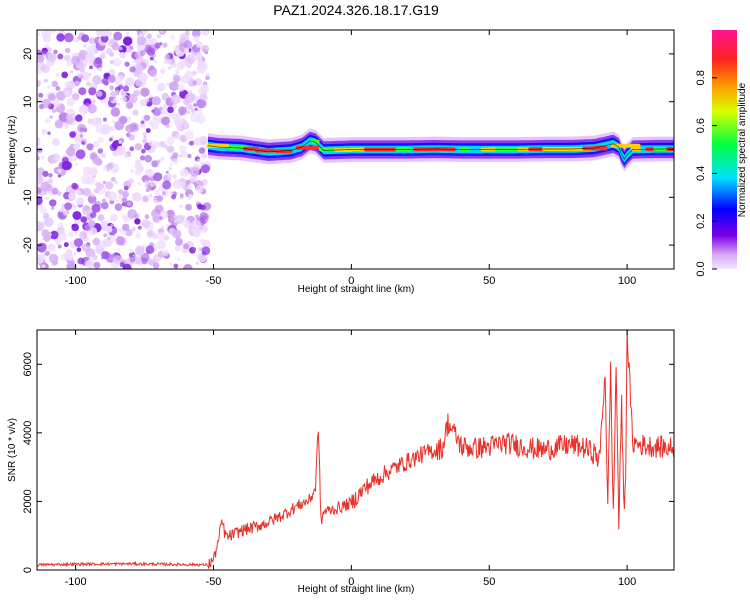 This screenshot has height=600, width=750. Describe the element at coordinates (214, 582) in the screenshot. I see `x-tick-label: -50` at that location.